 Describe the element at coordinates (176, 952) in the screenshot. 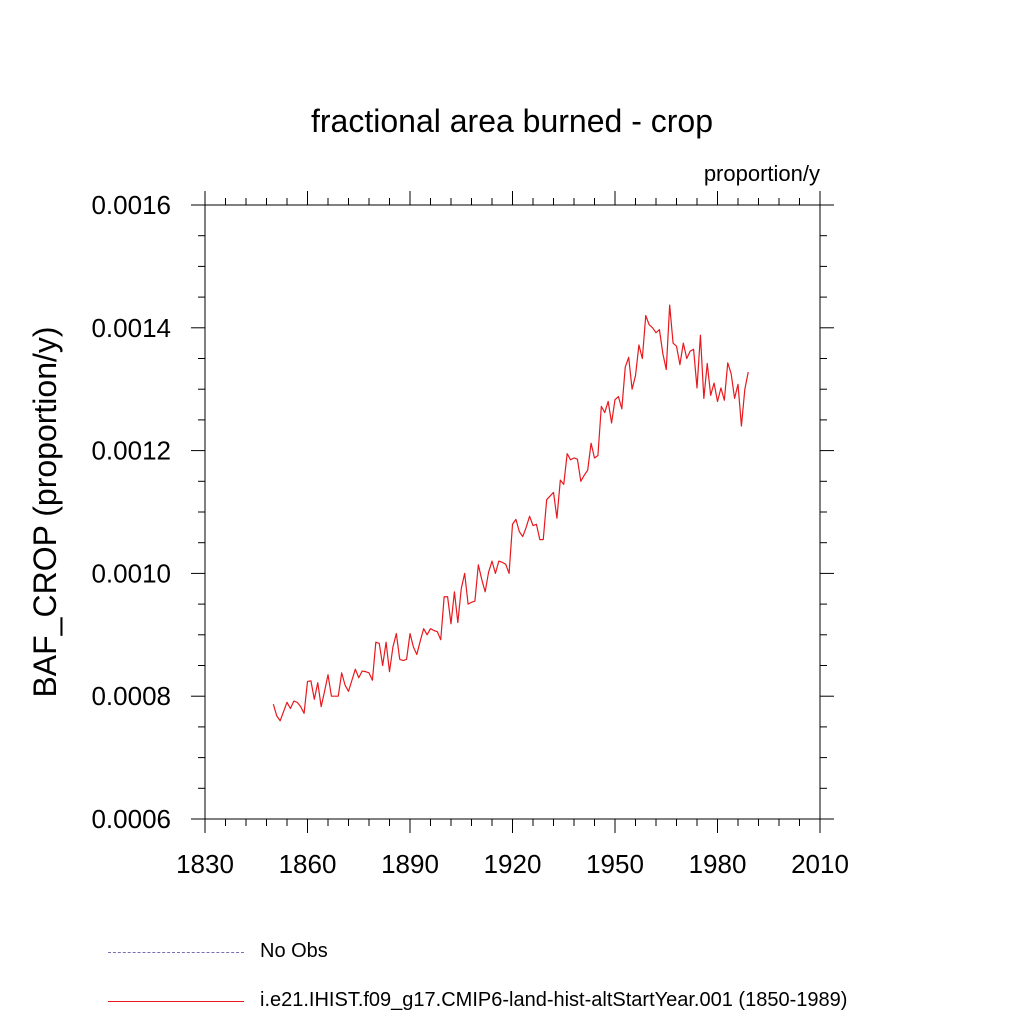

I see `legend-swatch-dashed` at that location.